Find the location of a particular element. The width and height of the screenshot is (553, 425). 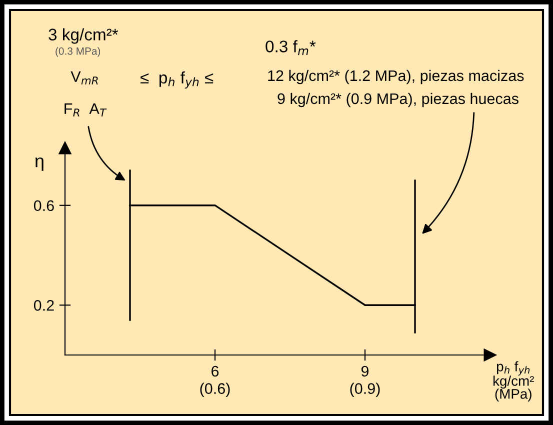

x-tick-label: 6 is located at coordinates (215, 371).